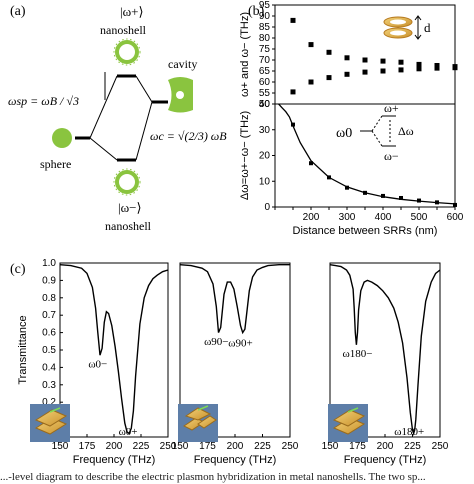  What do you see at coordinates (97, 364) in the screenshot?
I see `c-annotation-0-0: ω0−` at bounding box center [97, 364].